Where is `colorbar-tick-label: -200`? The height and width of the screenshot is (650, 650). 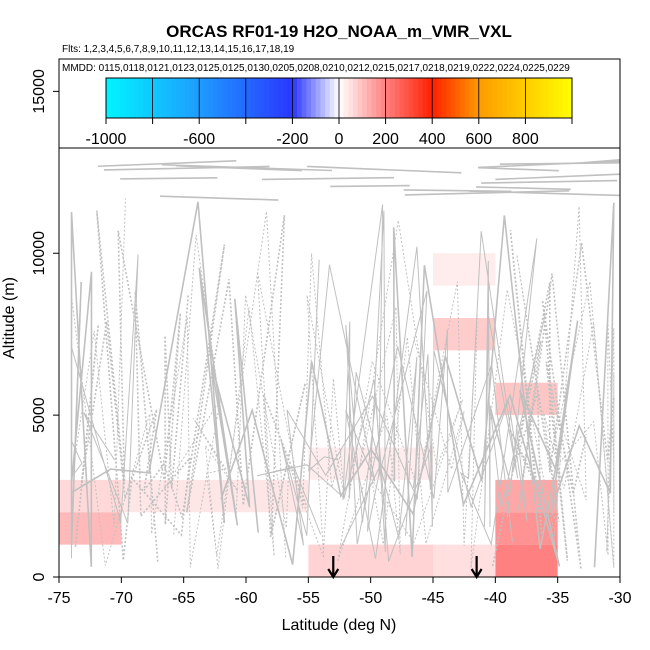
colorbar-tick-label: -200 is located at coordinates (292, 139).